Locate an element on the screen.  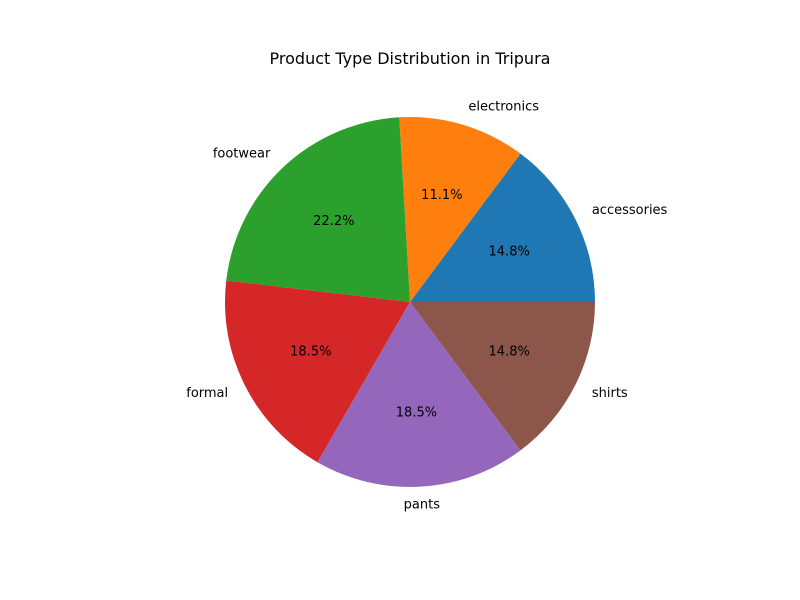
slice-label-pants: pants is located at coordinates (422, 505).